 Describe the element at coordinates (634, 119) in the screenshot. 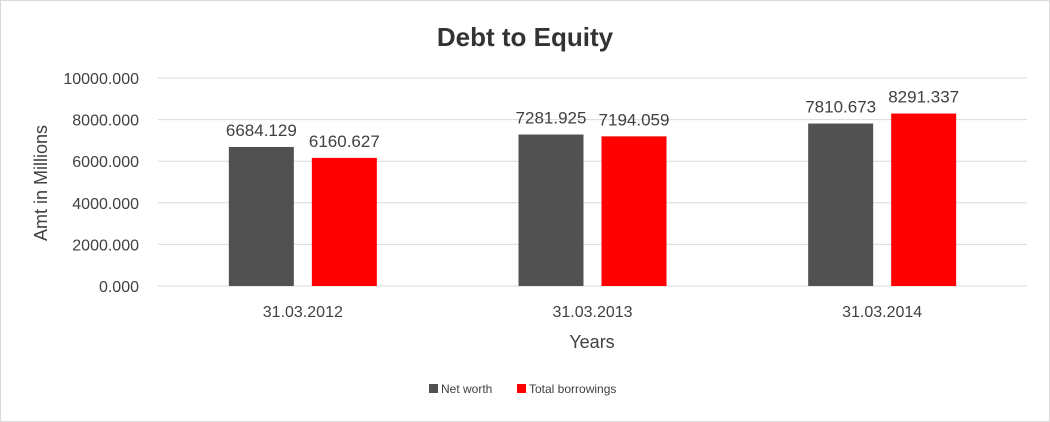

I see `data-label: 7194.059` at that location.